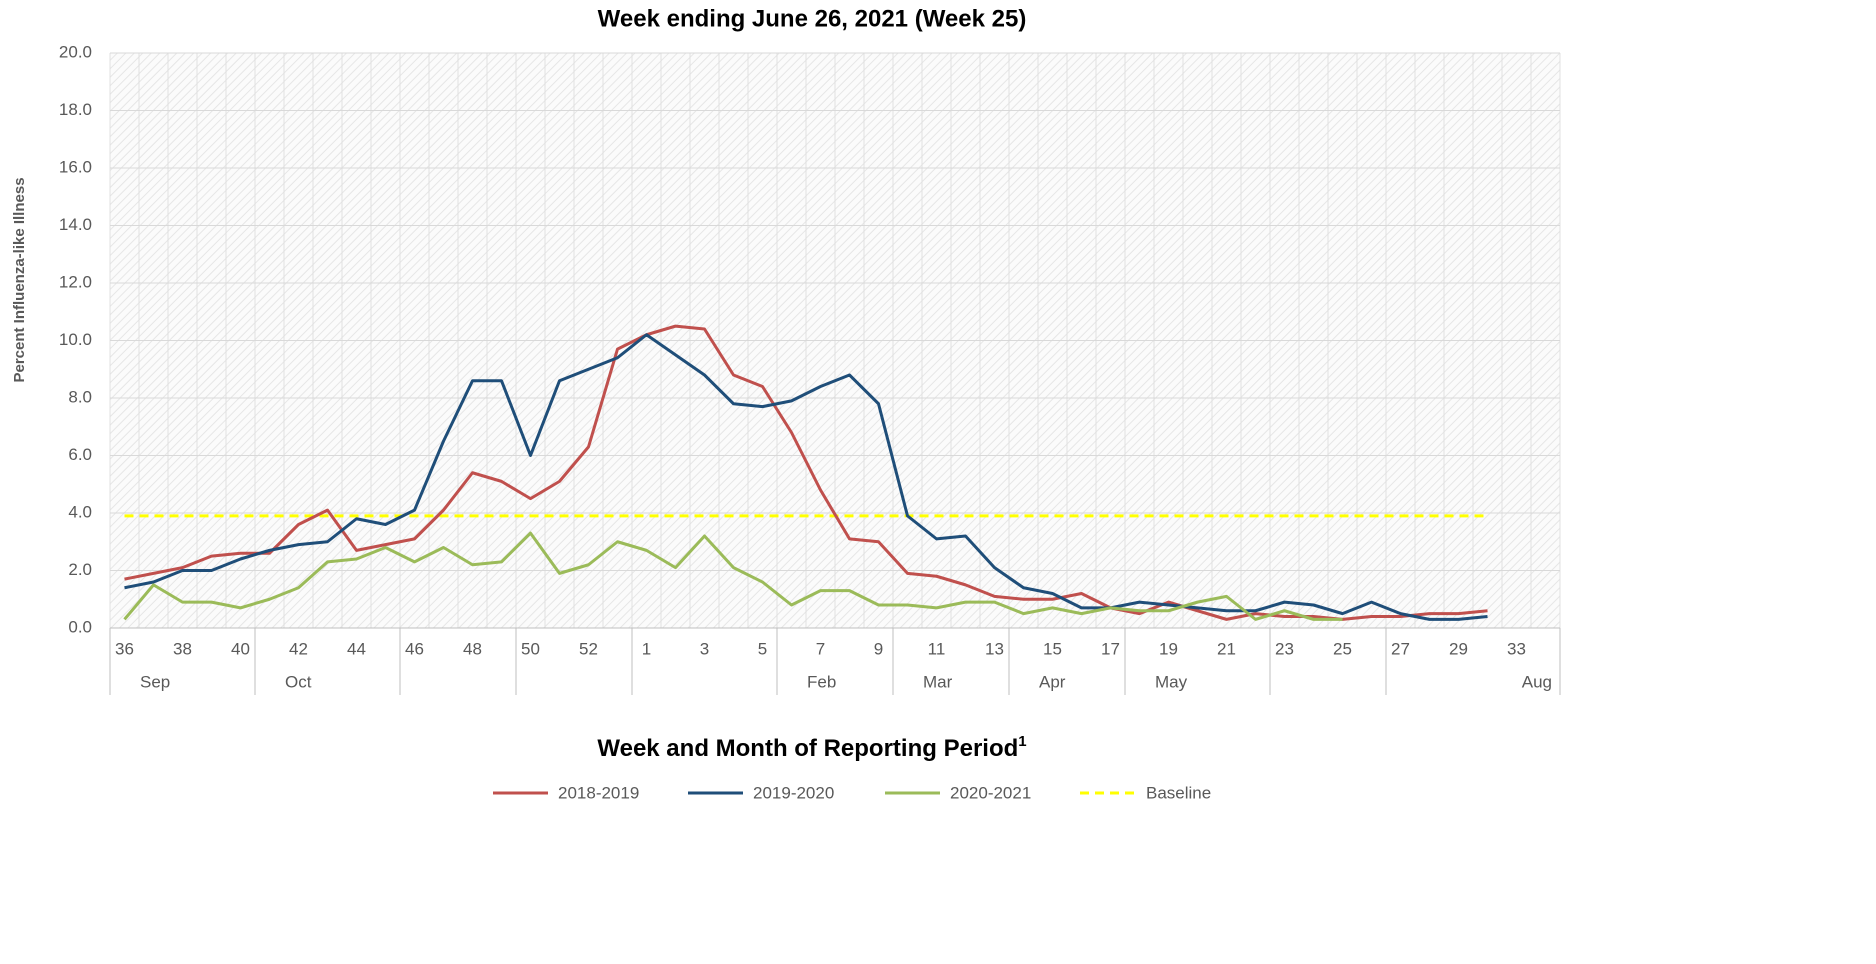 The image size is (1876, 964). Describe the element at coordinates (80, 569) in the screenshot. I see `y-tick-label: 2.0` at that location.